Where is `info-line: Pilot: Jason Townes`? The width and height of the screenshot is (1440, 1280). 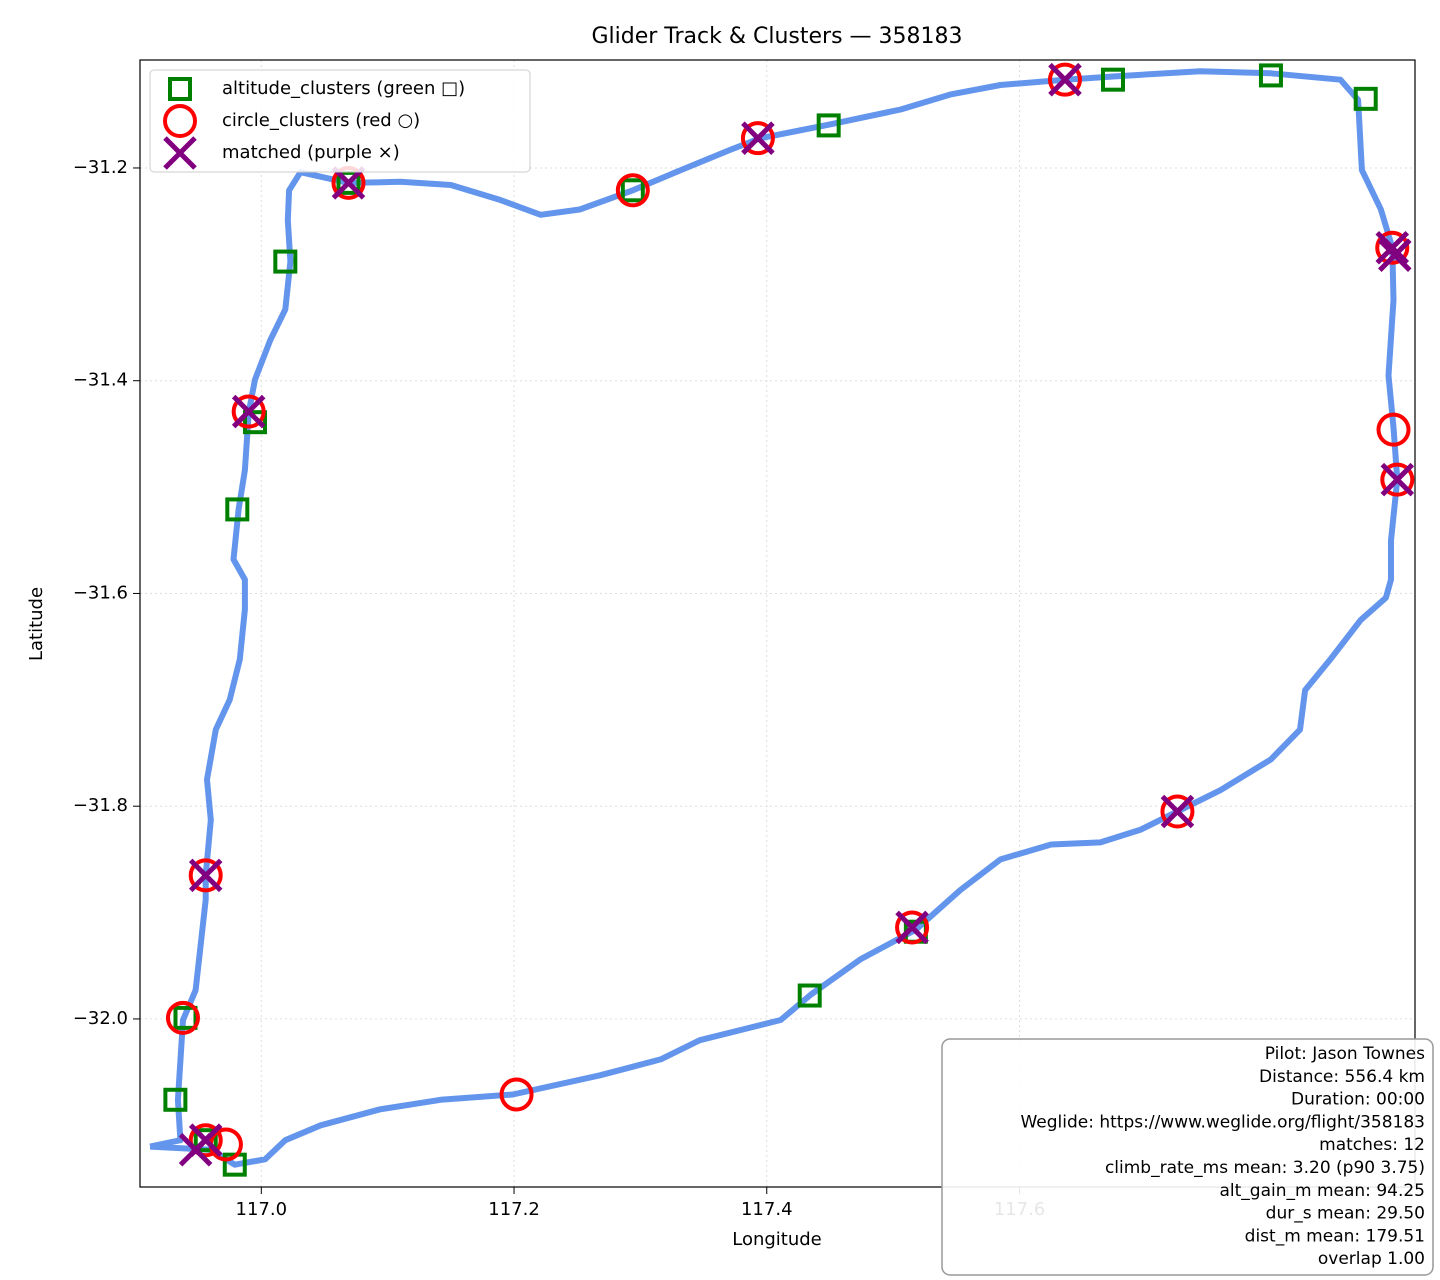 info-line: Pilot: Jason Townes is located at coordinates (1345, 1054).